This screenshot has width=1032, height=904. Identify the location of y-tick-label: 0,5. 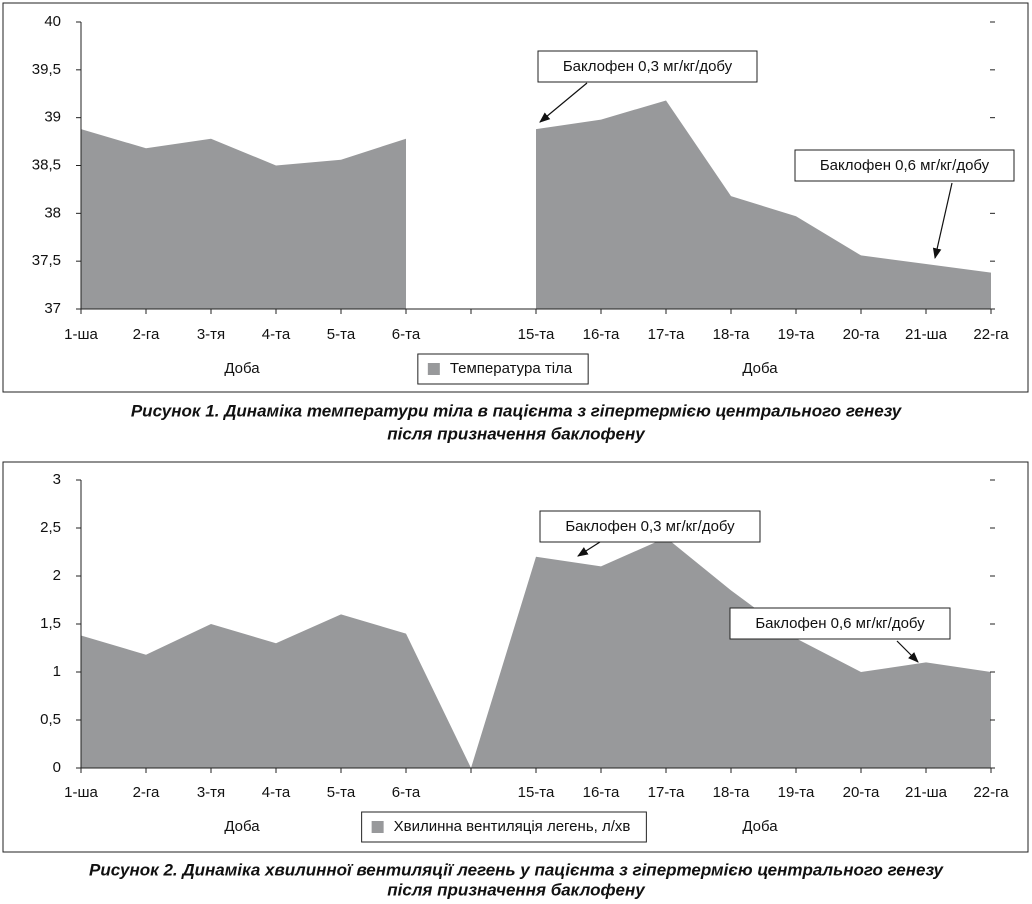
(50, 719).